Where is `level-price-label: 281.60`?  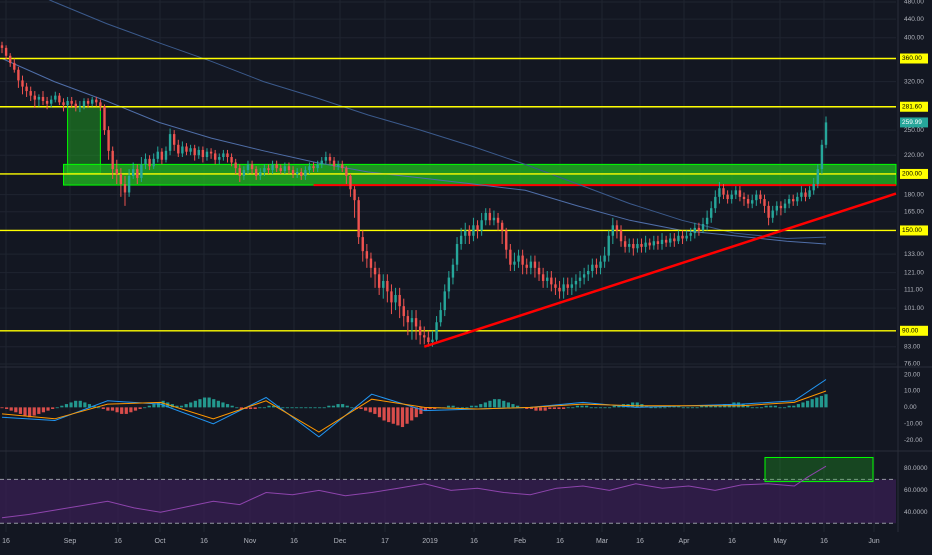 level-price-label: 281.60 is located at coordinates (912, 106).